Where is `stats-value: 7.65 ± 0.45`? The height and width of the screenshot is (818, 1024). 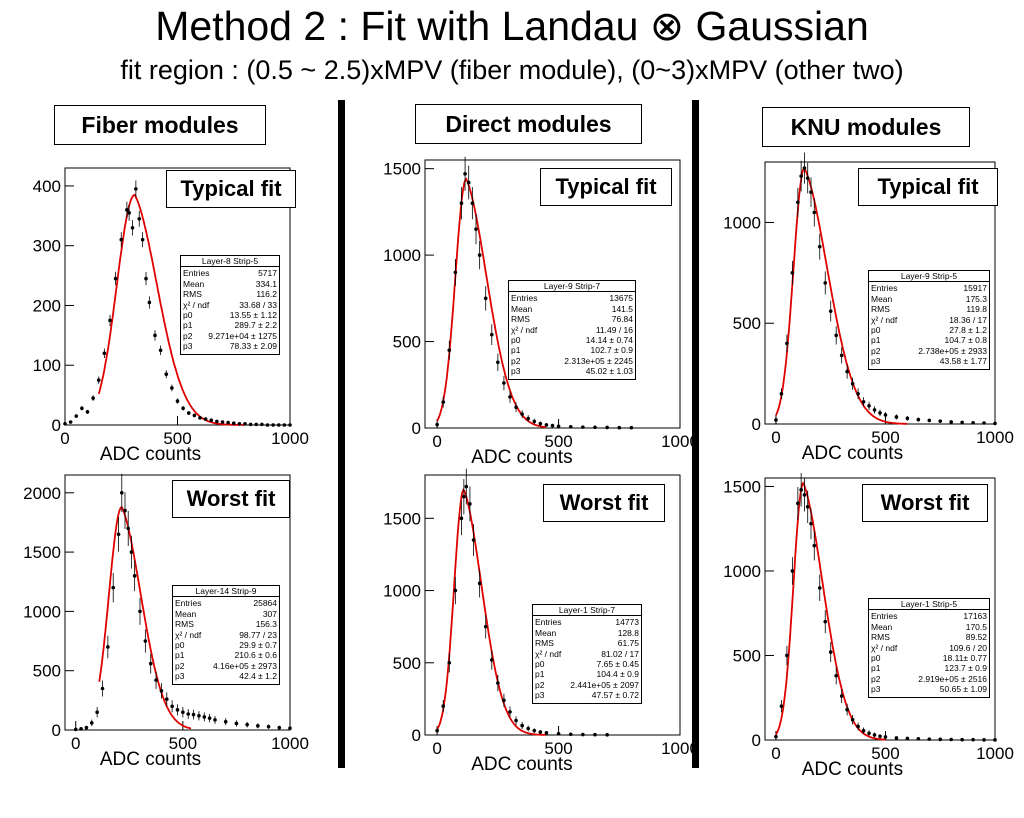
stats-value: 7.65 ± 0.45 is located at coordinates (617, 664).